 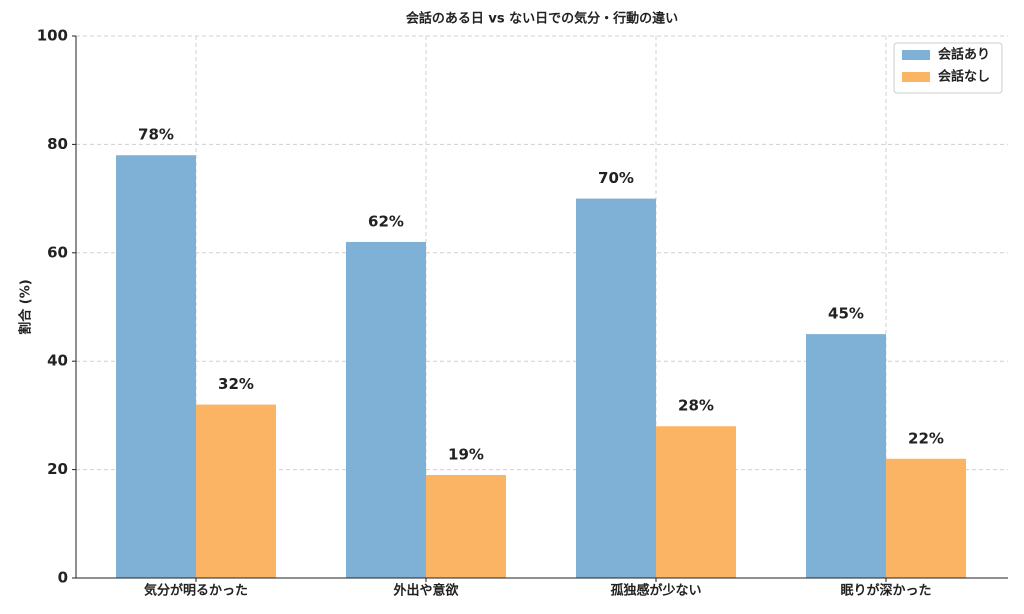 I want to click on legend-label: 会話あり, so click(x=964, y=55).